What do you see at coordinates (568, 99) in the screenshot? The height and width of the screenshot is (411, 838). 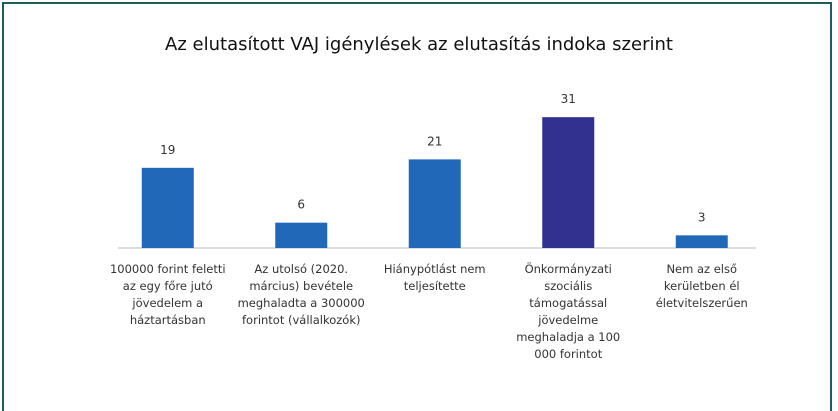 I see `value-label: 31` at bounding box center [568, 99].